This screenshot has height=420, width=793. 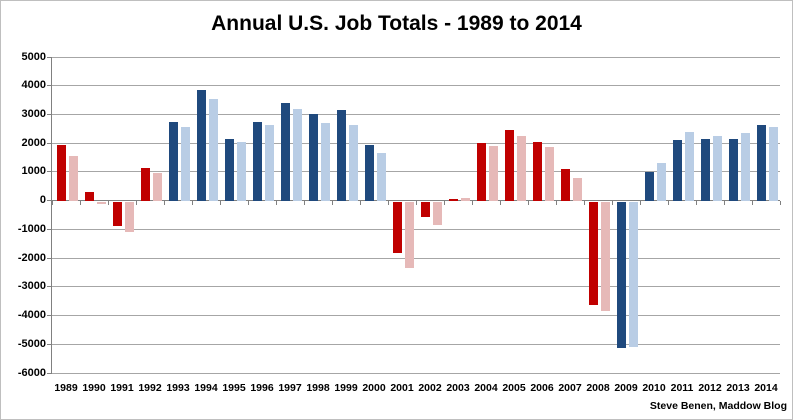 What do you see at coordinates (353, 162) in the screenshot?
I see `bar-1999-light` at bounding box center [353, 162].